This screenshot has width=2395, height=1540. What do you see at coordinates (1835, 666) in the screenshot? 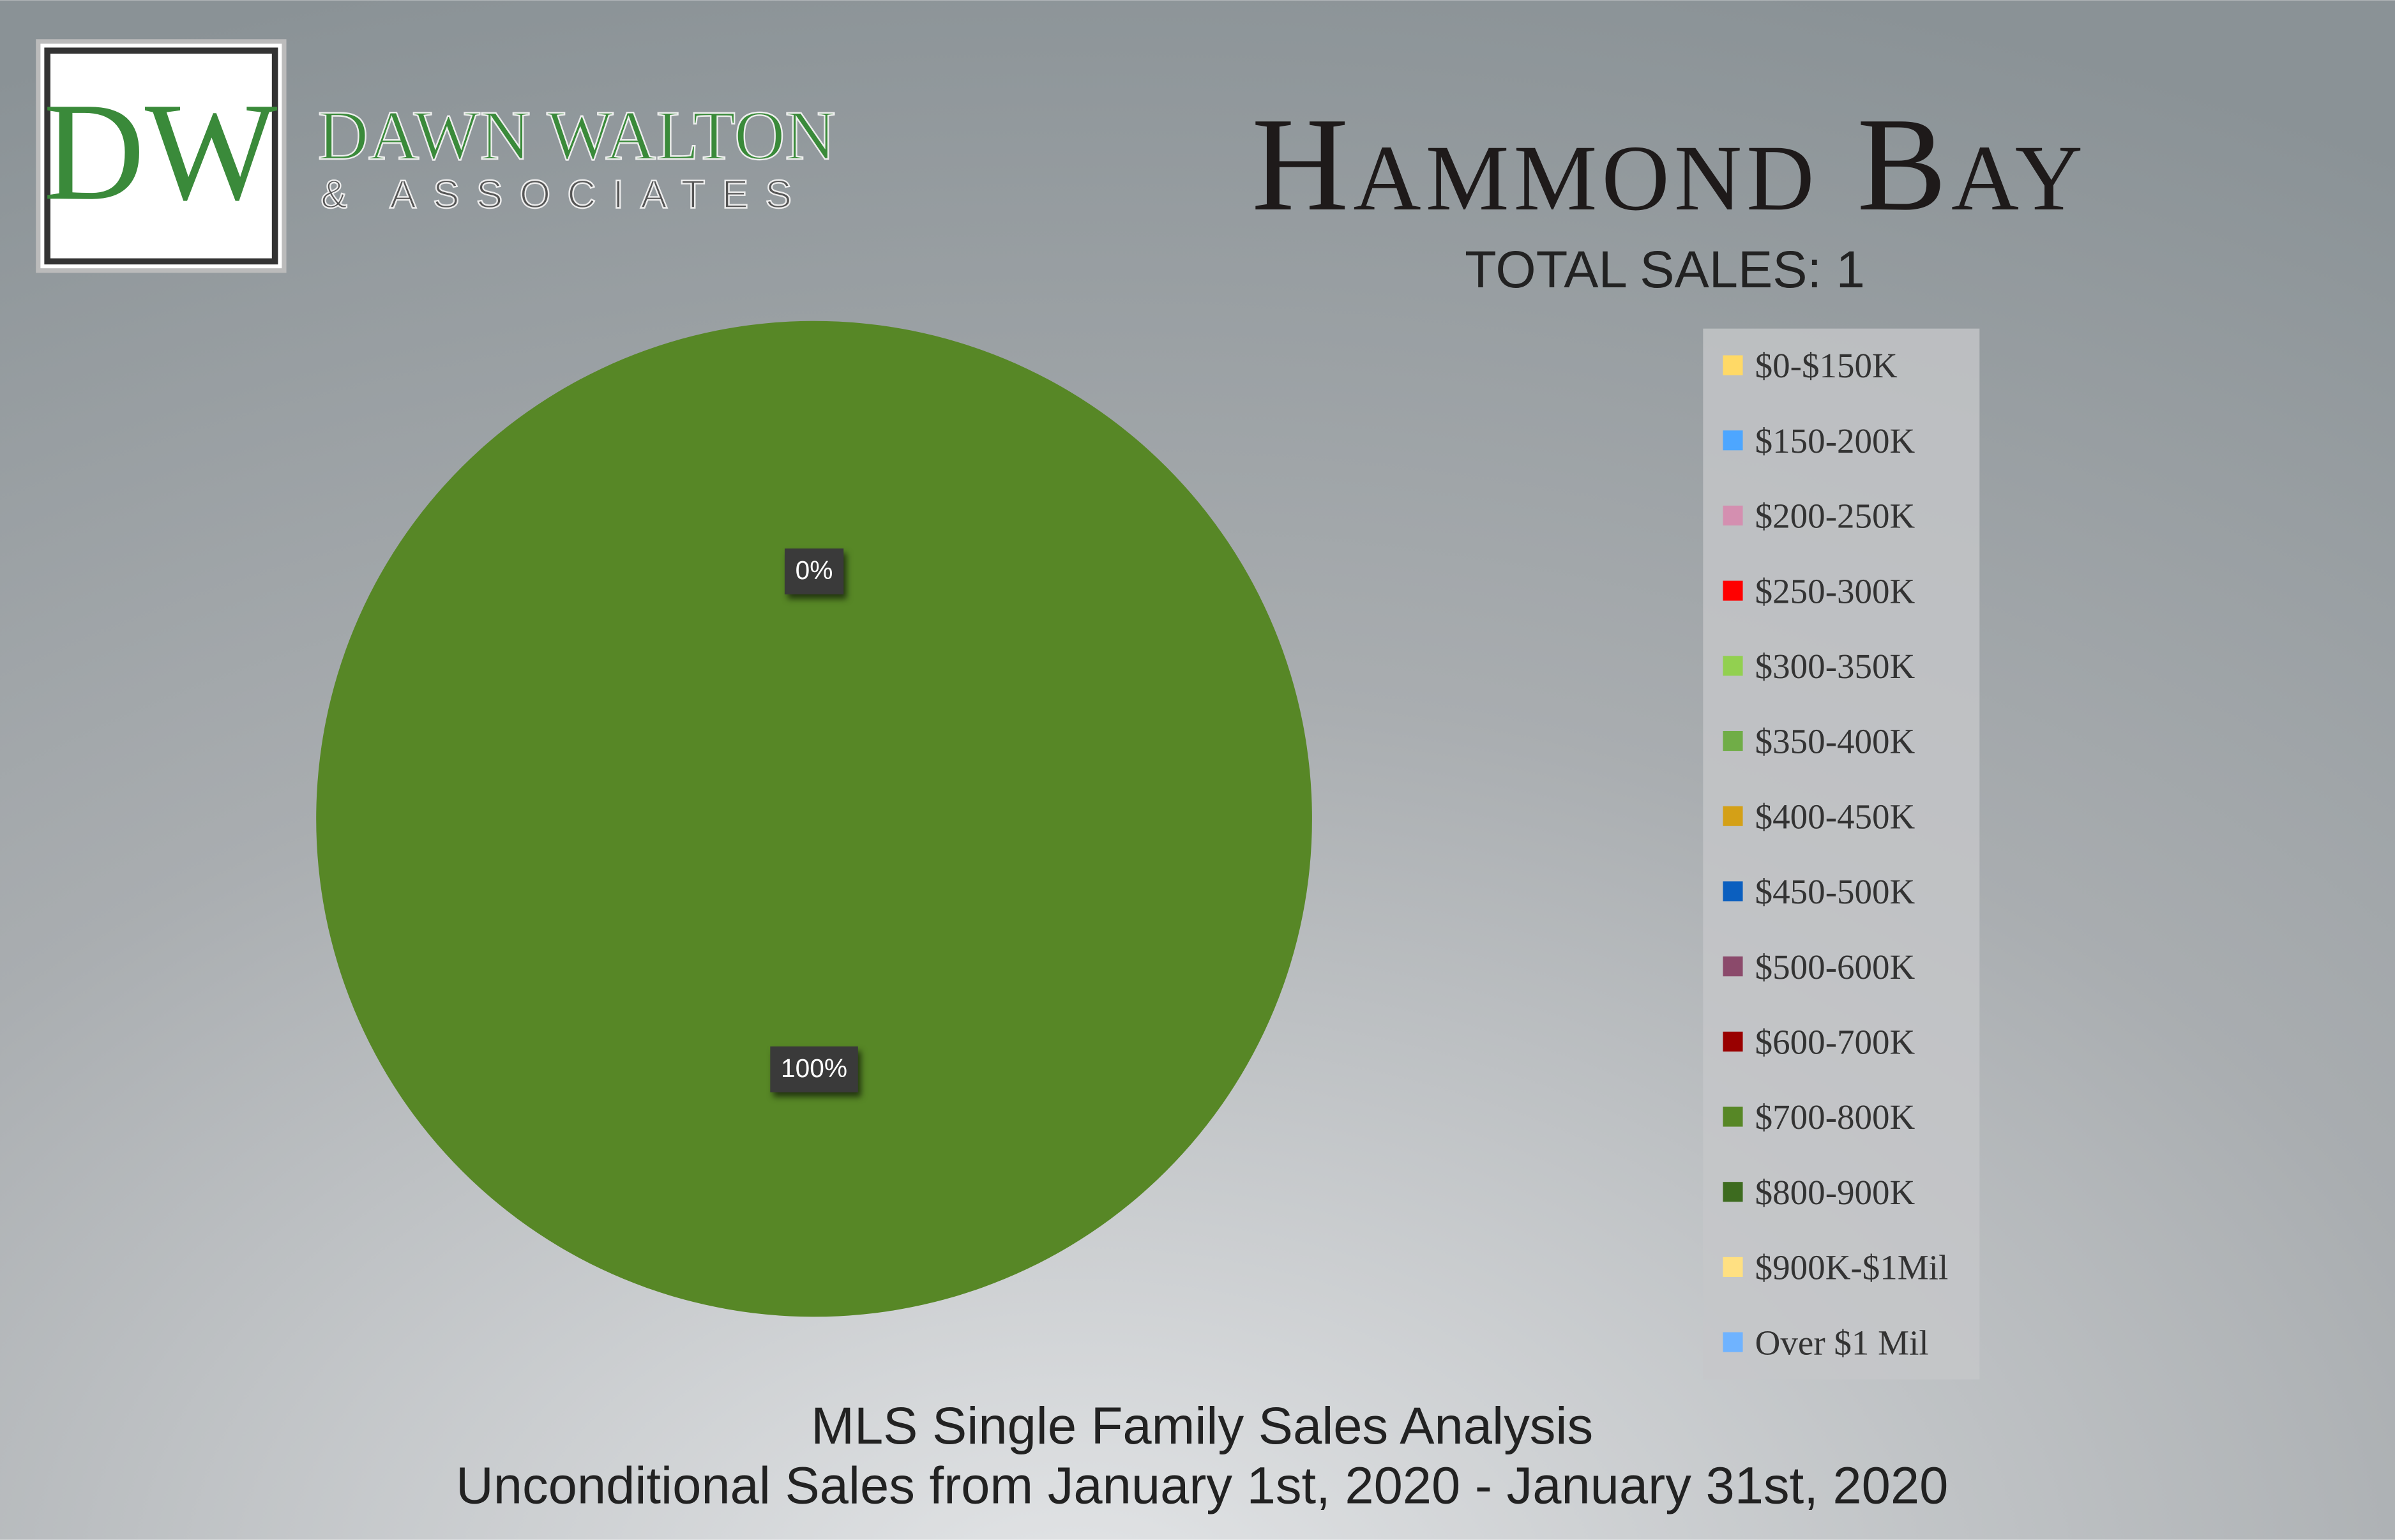
I see `legend-label: $300-350K` at bounding box center [1835, 666].